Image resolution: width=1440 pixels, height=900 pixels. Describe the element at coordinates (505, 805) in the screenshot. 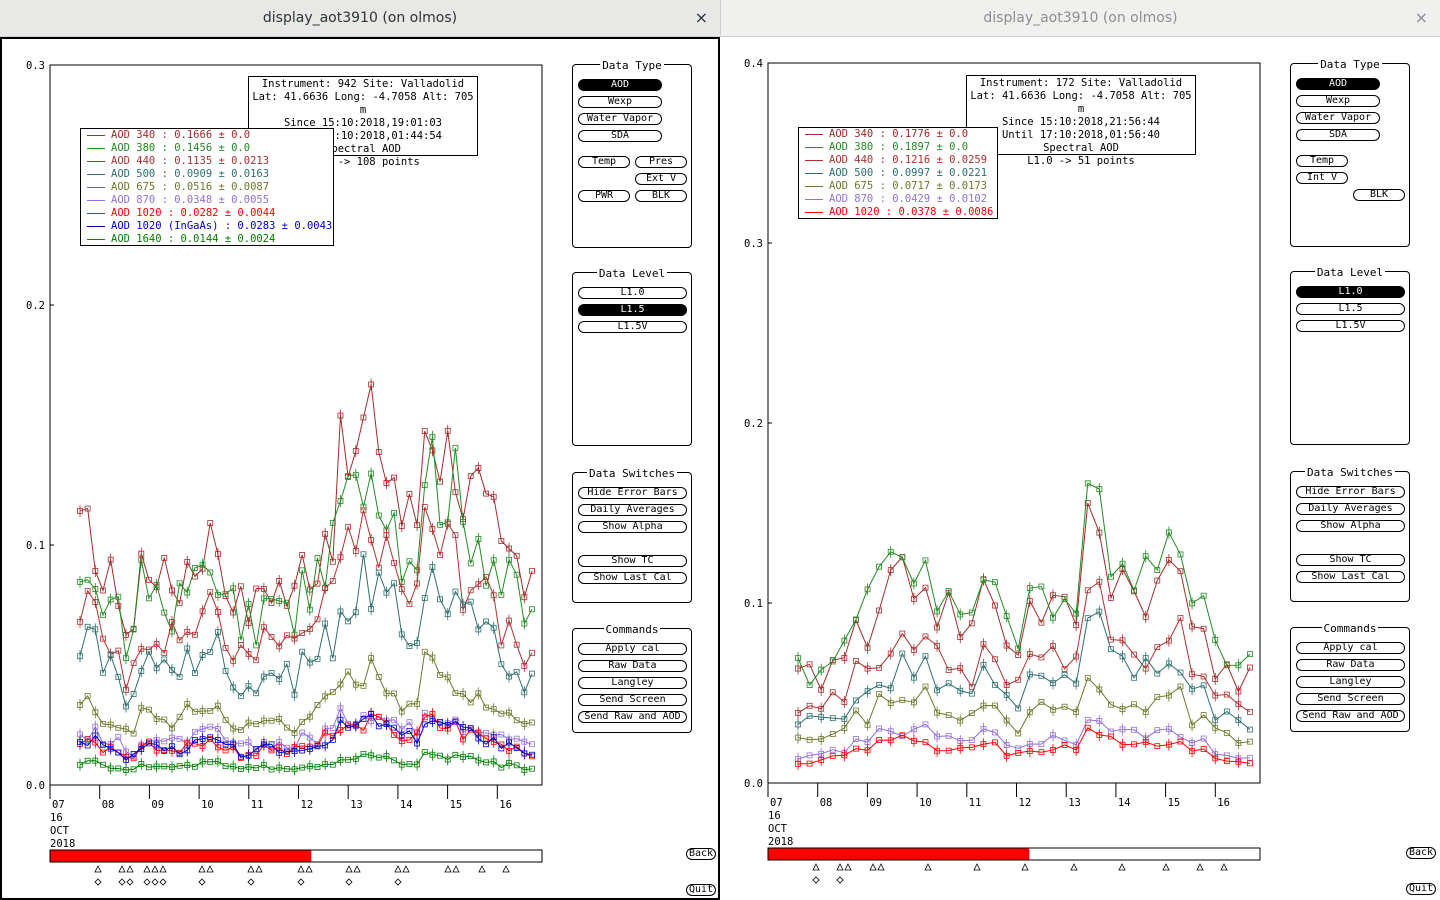

I see `x-tick-label: 16` at that location.